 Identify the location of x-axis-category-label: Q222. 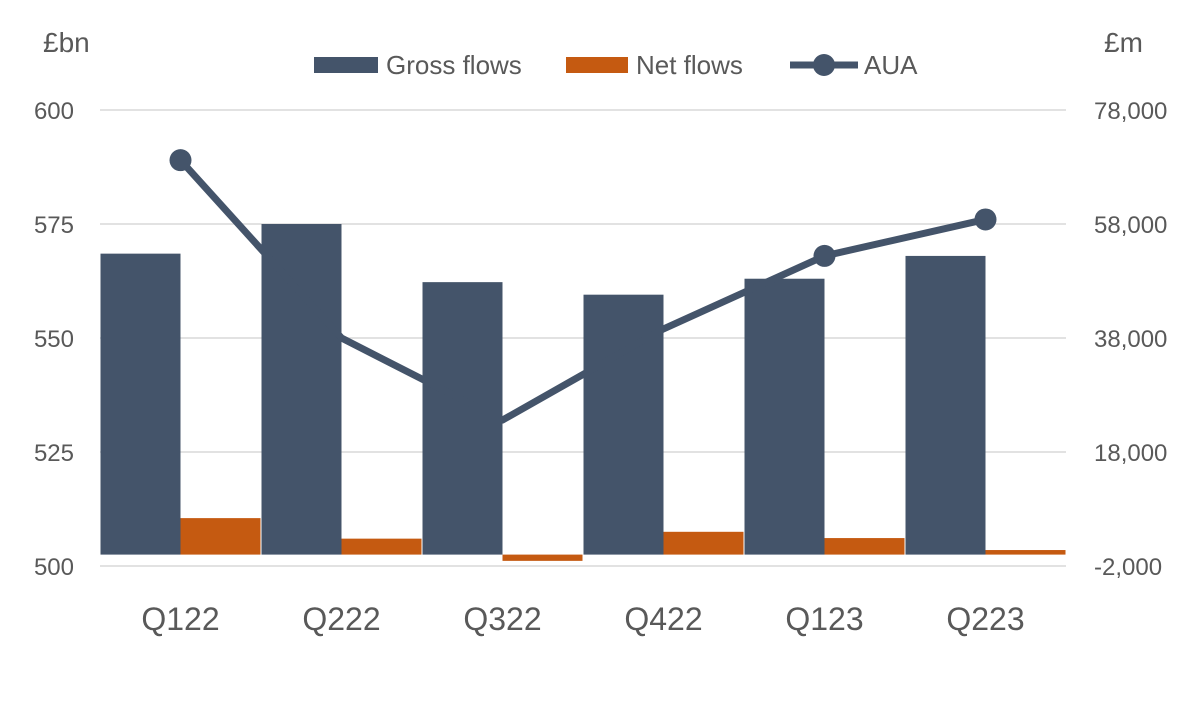
(341, 619).